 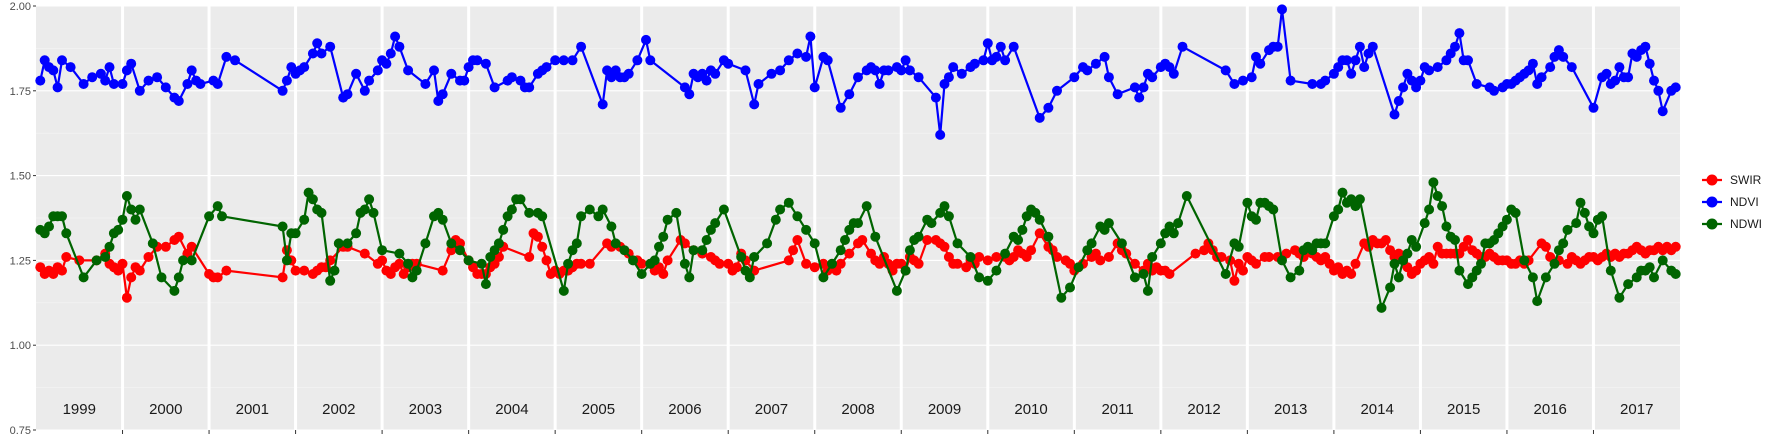 What do you see at coordinates (511, 409) in the screenshot?
I see `year-label: 2004` at bounding box center [511, 409].